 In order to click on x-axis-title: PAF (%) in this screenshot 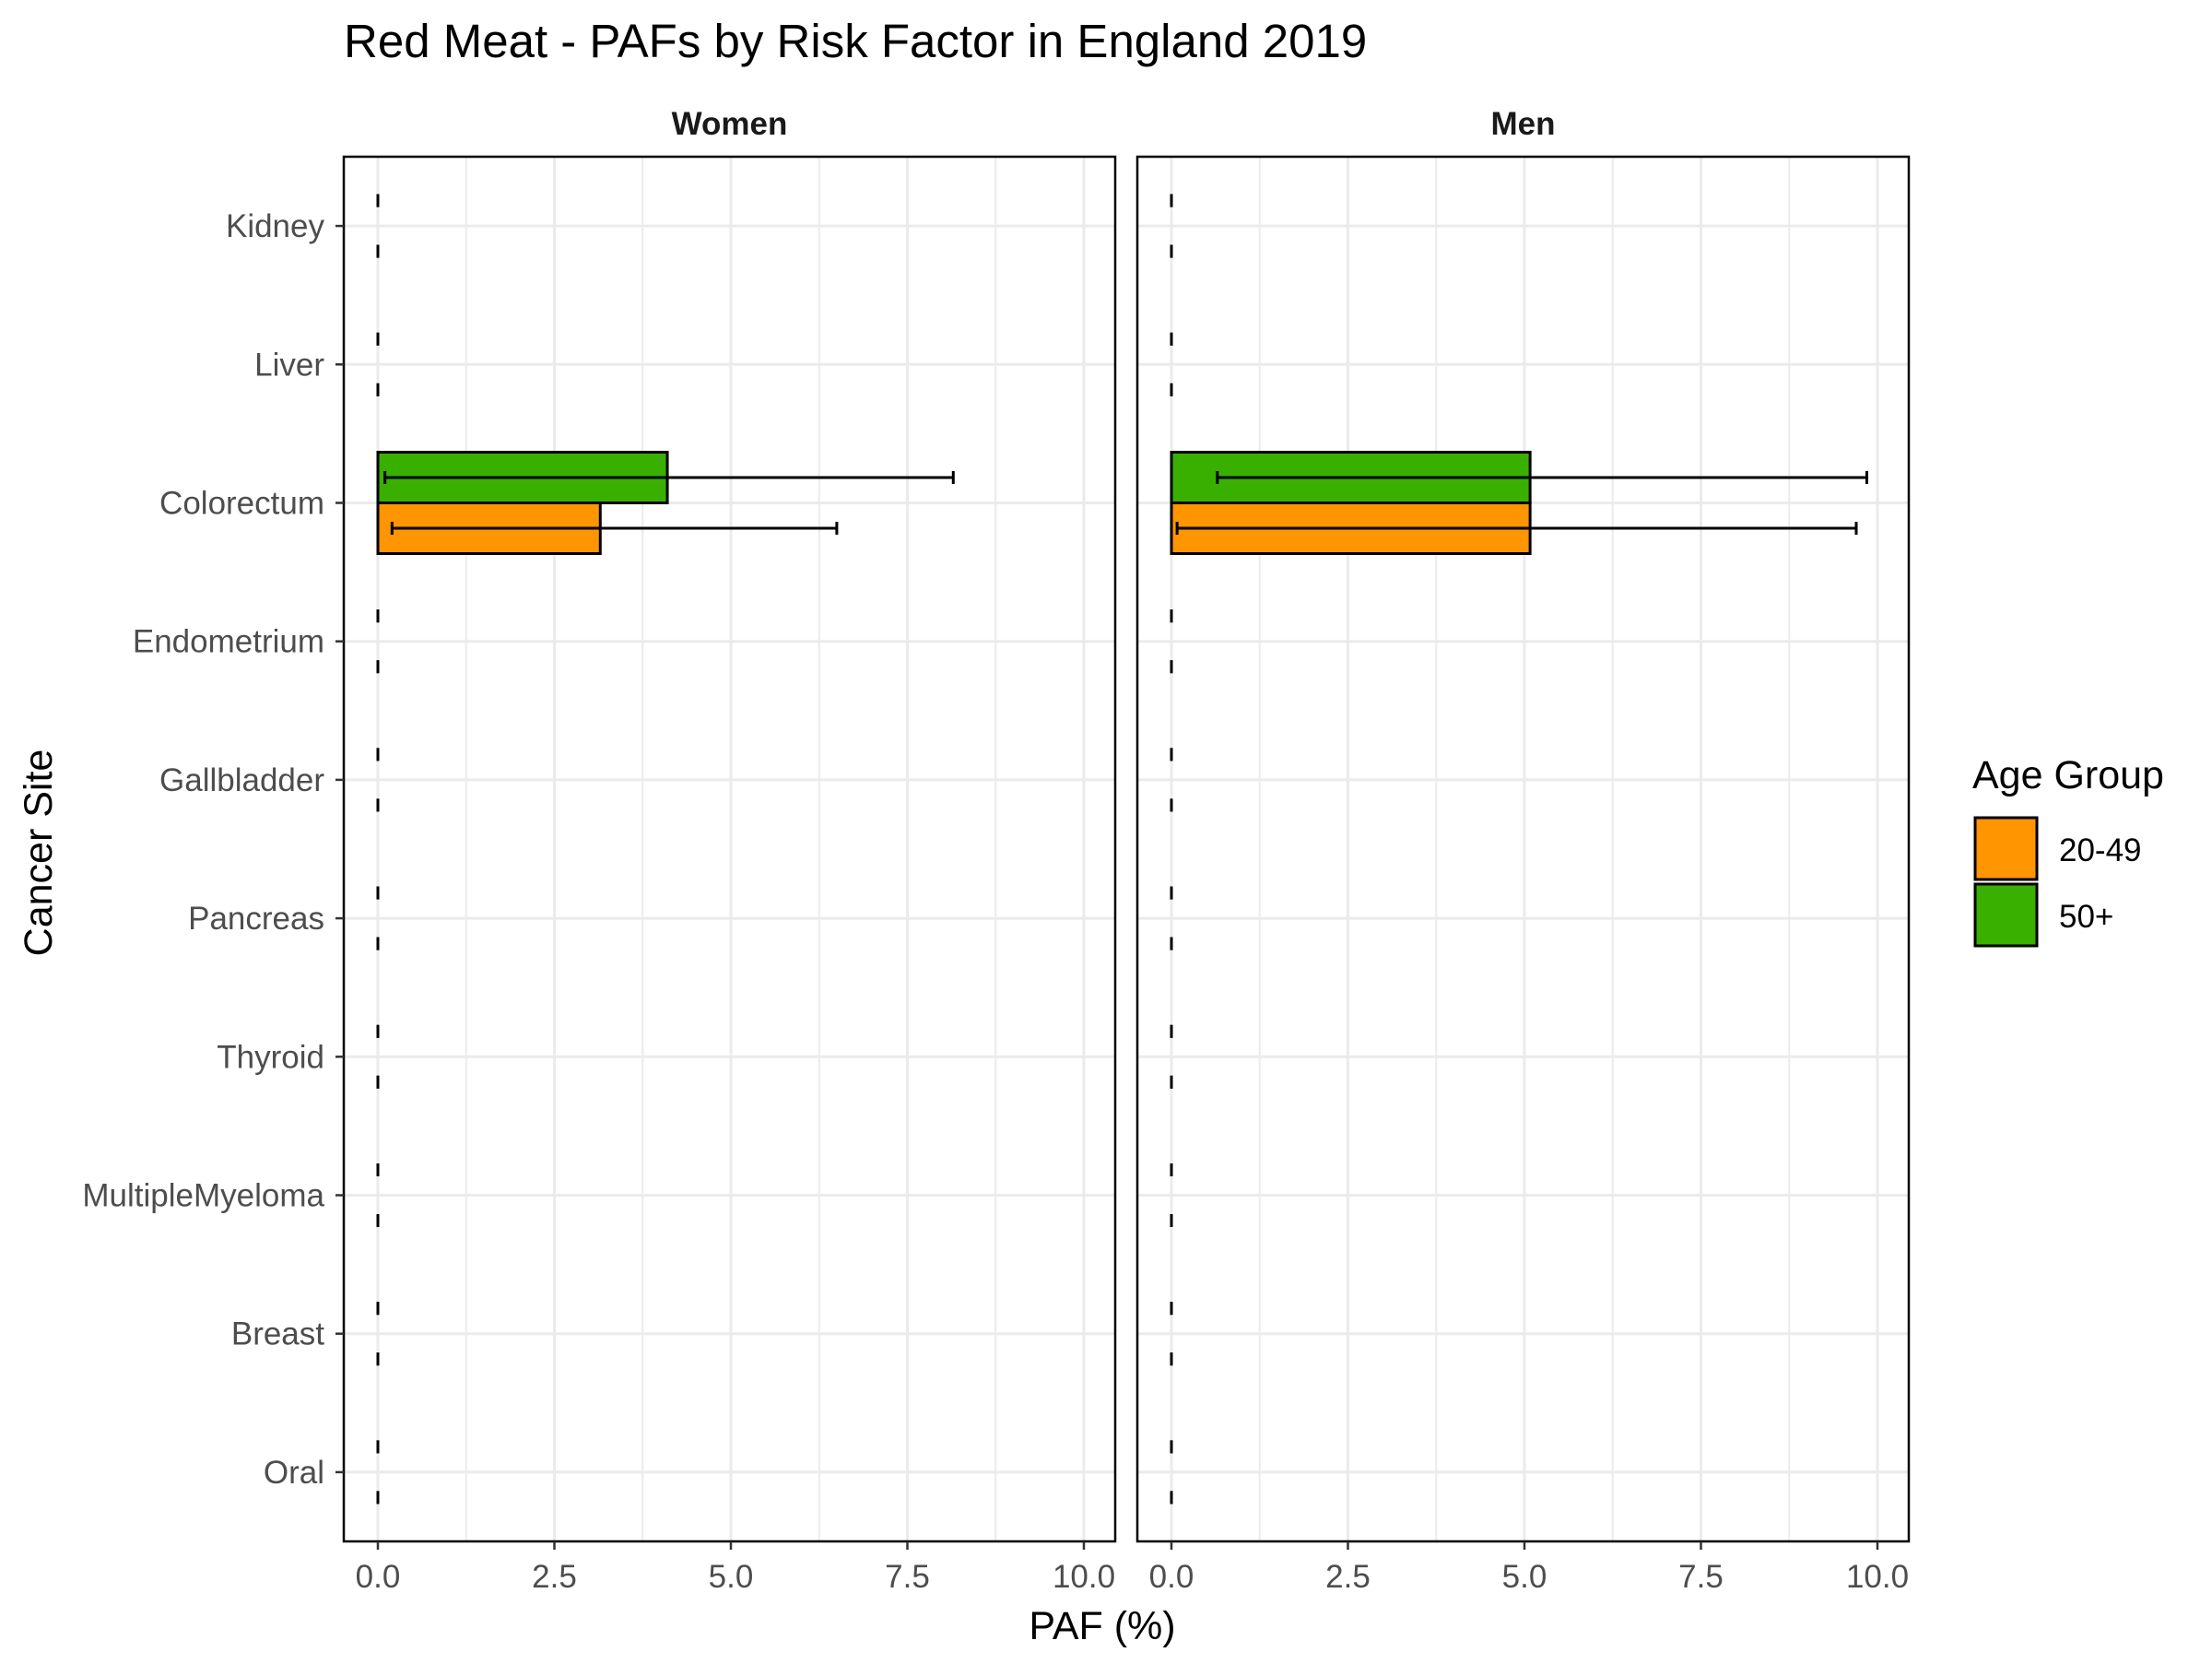, I will do `click(1102, 1626)`.